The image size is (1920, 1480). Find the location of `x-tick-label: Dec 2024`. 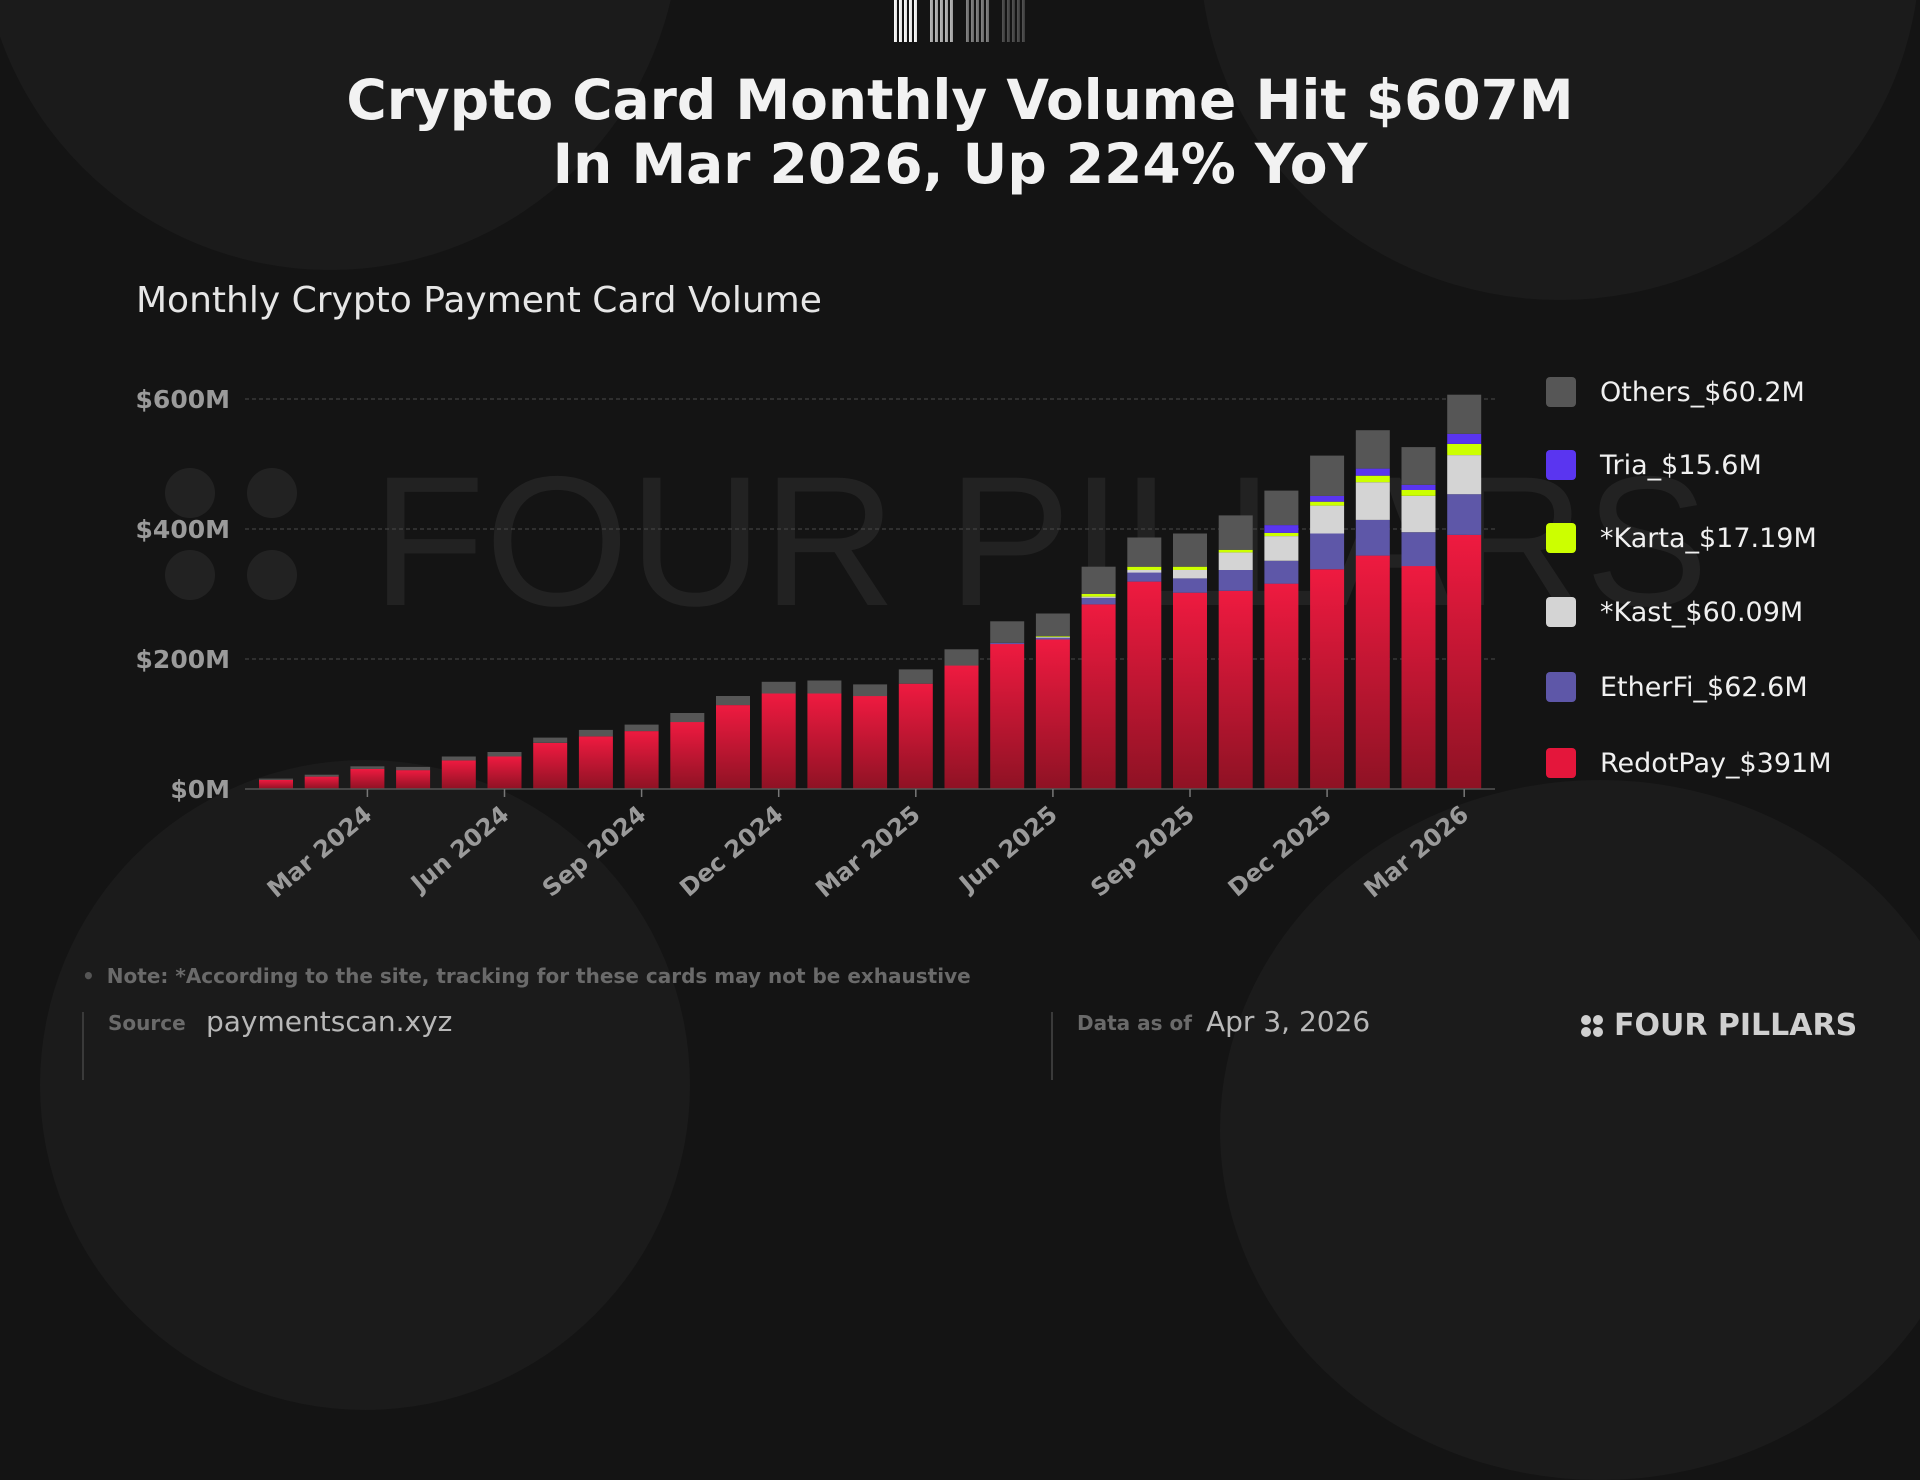

x-tick-label: Dec 2024 is located at coordinates (731, 851).